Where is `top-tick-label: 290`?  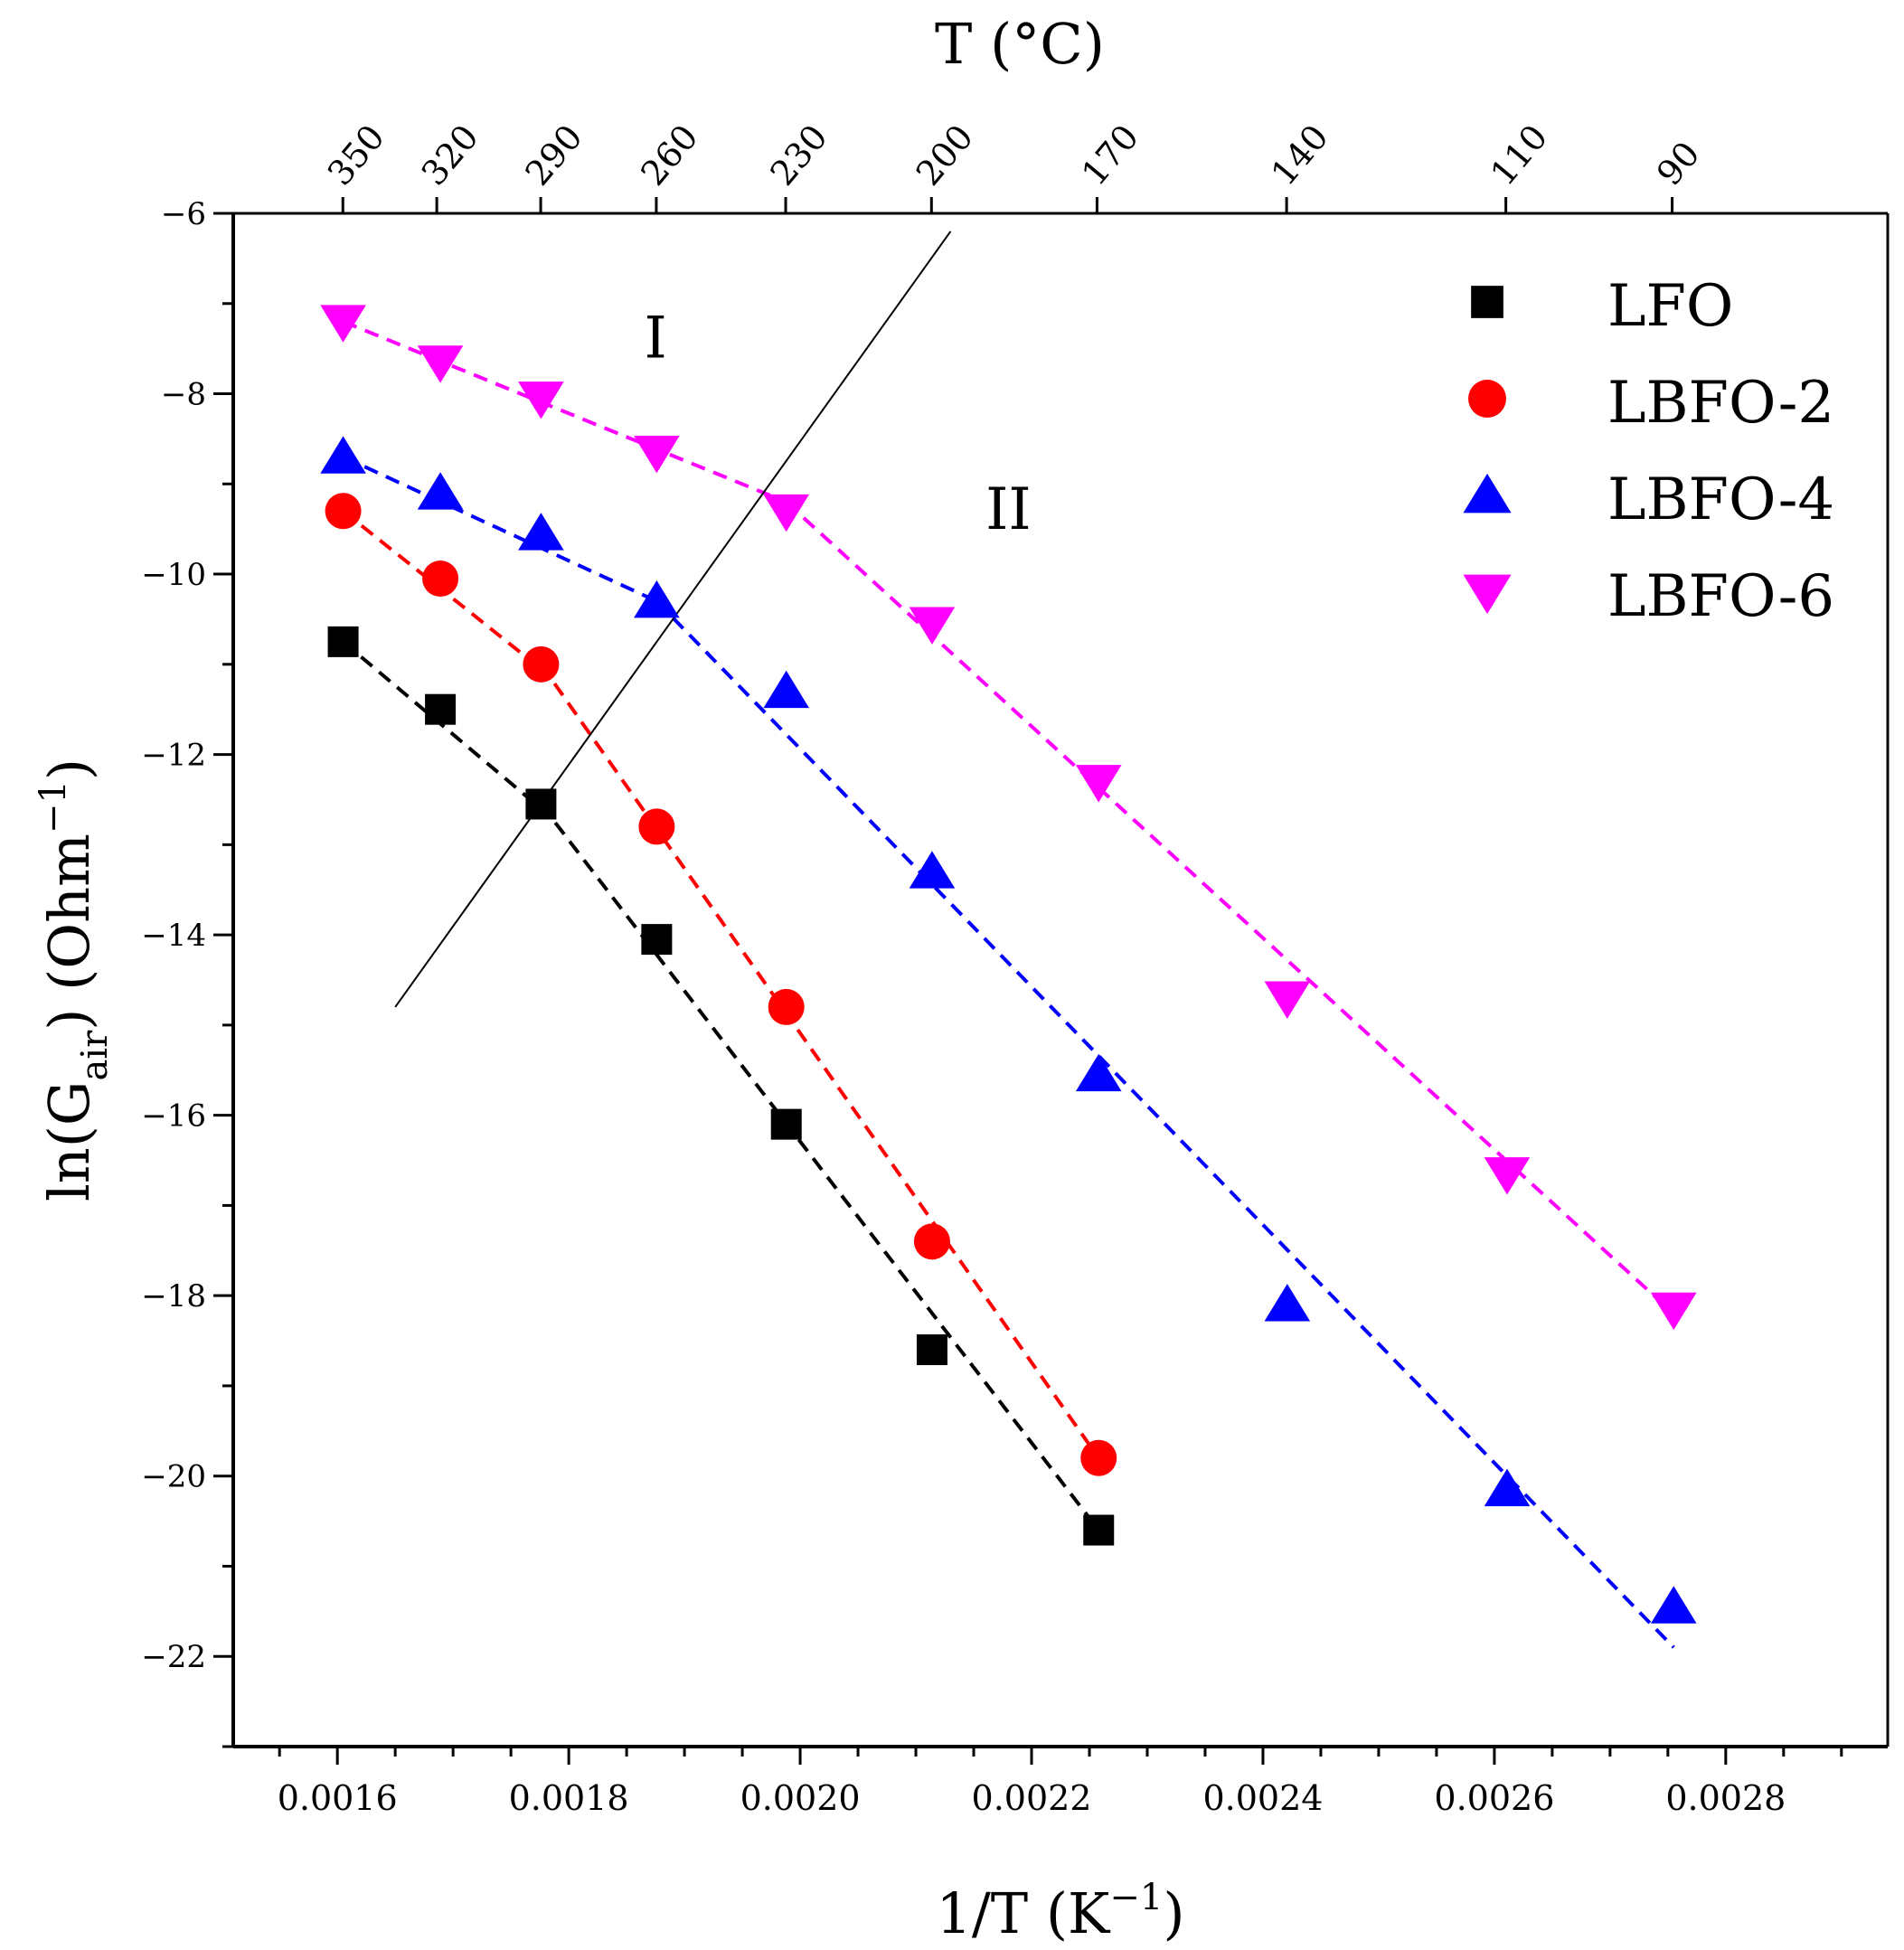
top-tick-label: 290 is located at coordinates (553, 155).